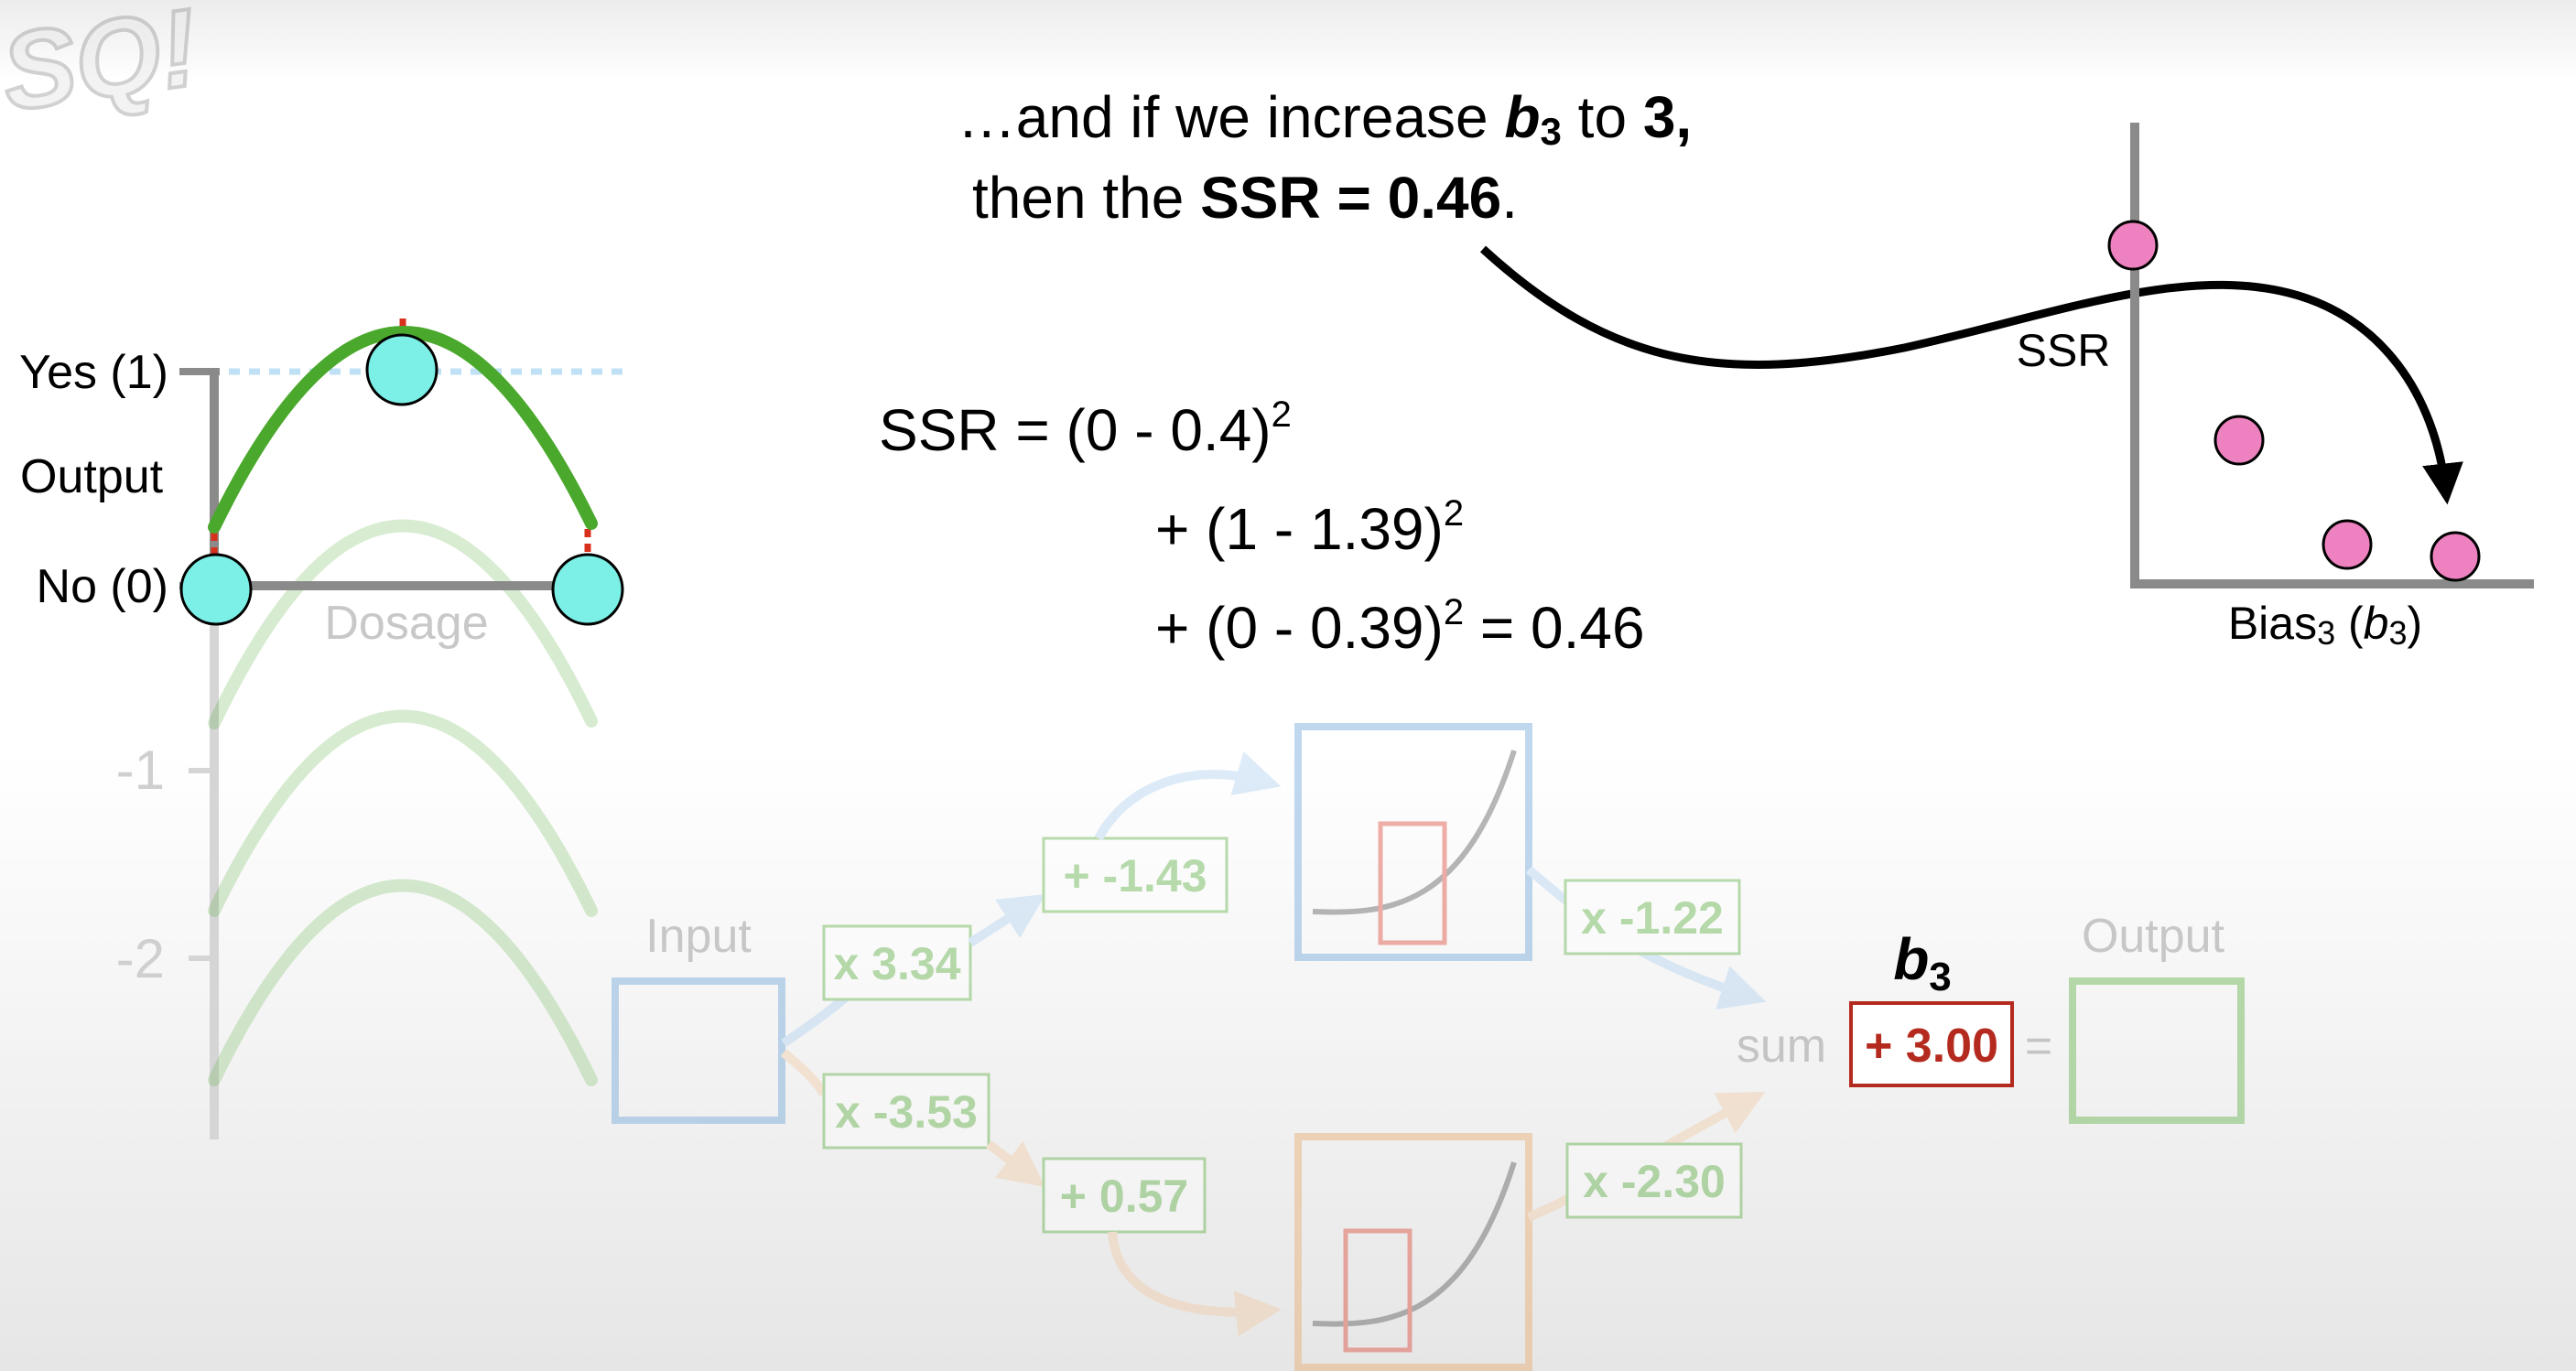 The width and height of the screenshot is (2576, 1371). Describe the element at coordinates (92, 476) in the screenshot. I see `y-label-output: Output` at that location.